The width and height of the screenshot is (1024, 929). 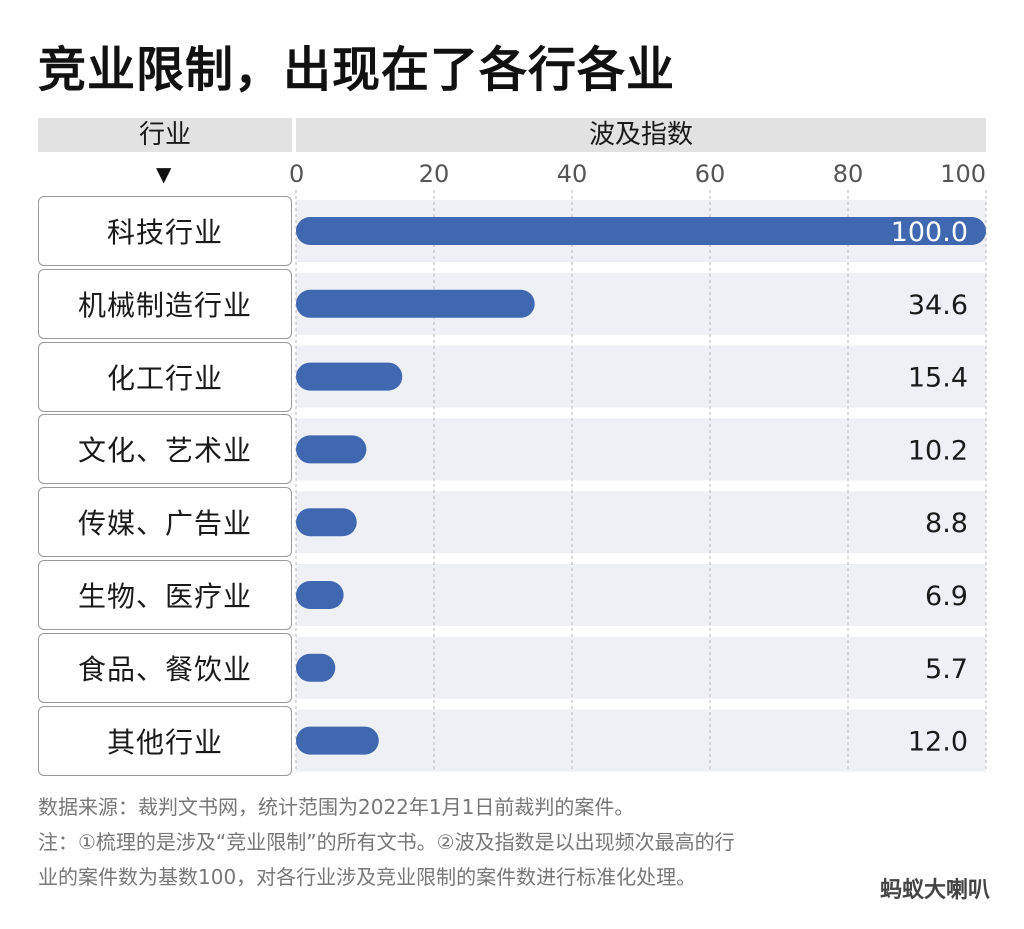 What do you see at coordinates (946, 669) in the screenshot?
I see `value-label: 5.7` at bounding box center [946, 669].